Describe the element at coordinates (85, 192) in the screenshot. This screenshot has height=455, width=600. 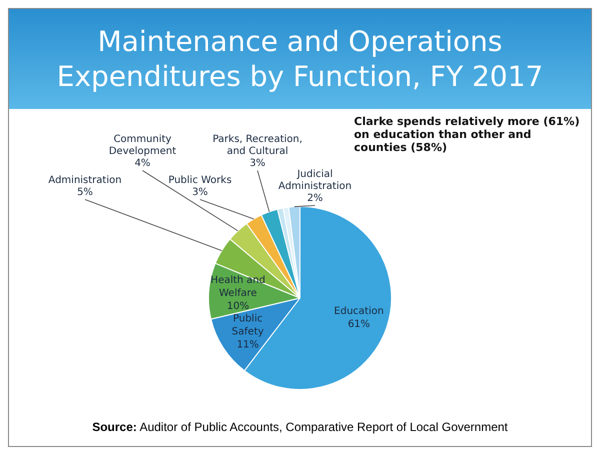
I see `data-label: 5%` at that location.